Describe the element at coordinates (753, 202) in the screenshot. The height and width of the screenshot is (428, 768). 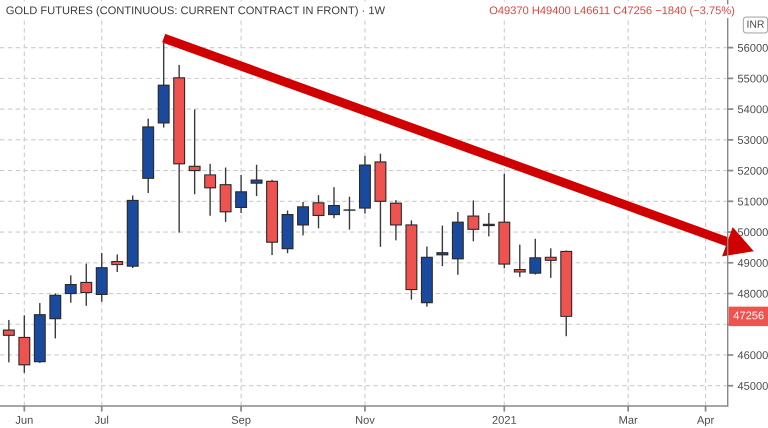
I see `y-tick-label: 51000` at that location.